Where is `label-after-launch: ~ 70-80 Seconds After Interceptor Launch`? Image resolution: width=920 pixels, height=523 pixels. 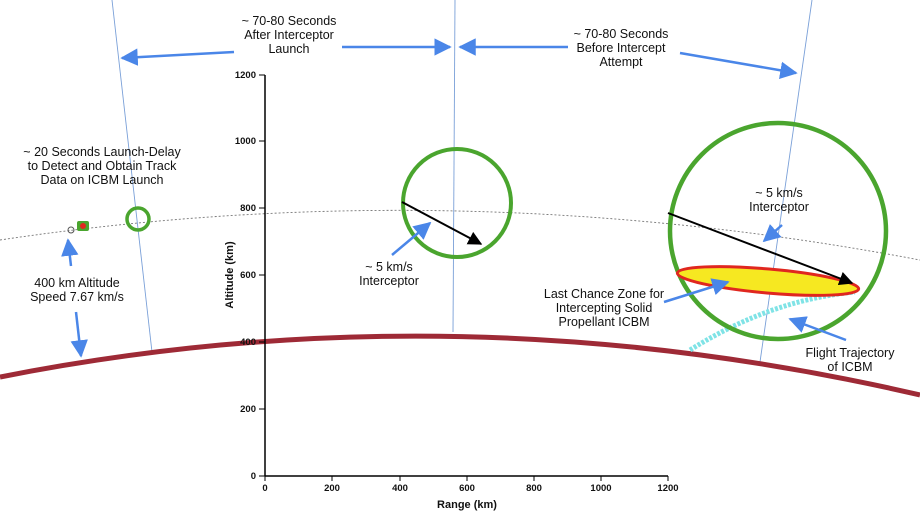 label-after-launch: ~ 70-80 Seconds After Interceptor Launch is located at coordinates (289, 35).